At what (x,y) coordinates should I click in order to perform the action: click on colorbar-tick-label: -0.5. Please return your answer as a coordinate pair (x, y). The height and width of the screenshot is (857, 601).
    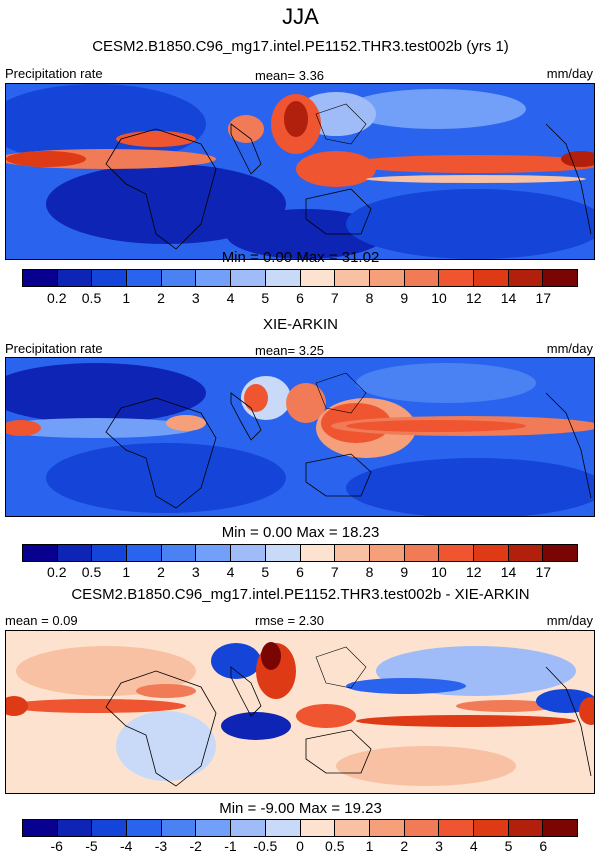
    Looking at the image, I should click on (265, 846).